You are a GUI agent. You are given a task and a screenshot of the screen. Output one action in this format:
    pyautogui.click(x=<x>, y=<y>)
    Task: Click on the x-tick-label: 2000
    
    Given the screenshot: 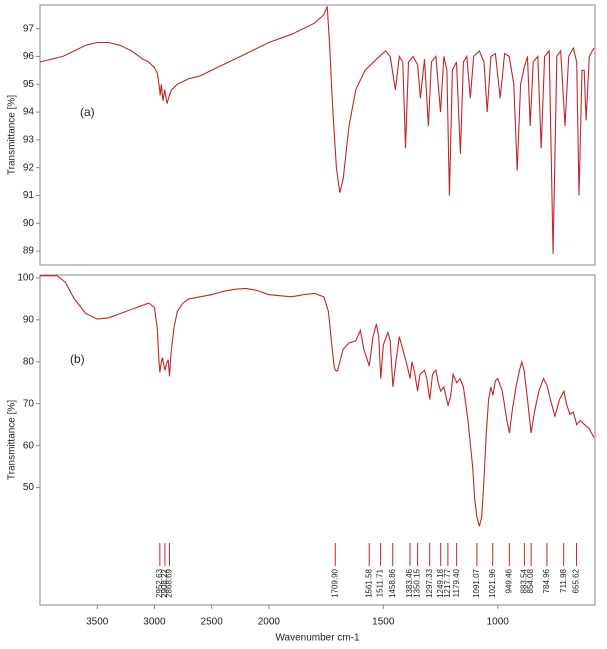 What is the action you would take?
    pyautogui.click(x=269, y=622)
    